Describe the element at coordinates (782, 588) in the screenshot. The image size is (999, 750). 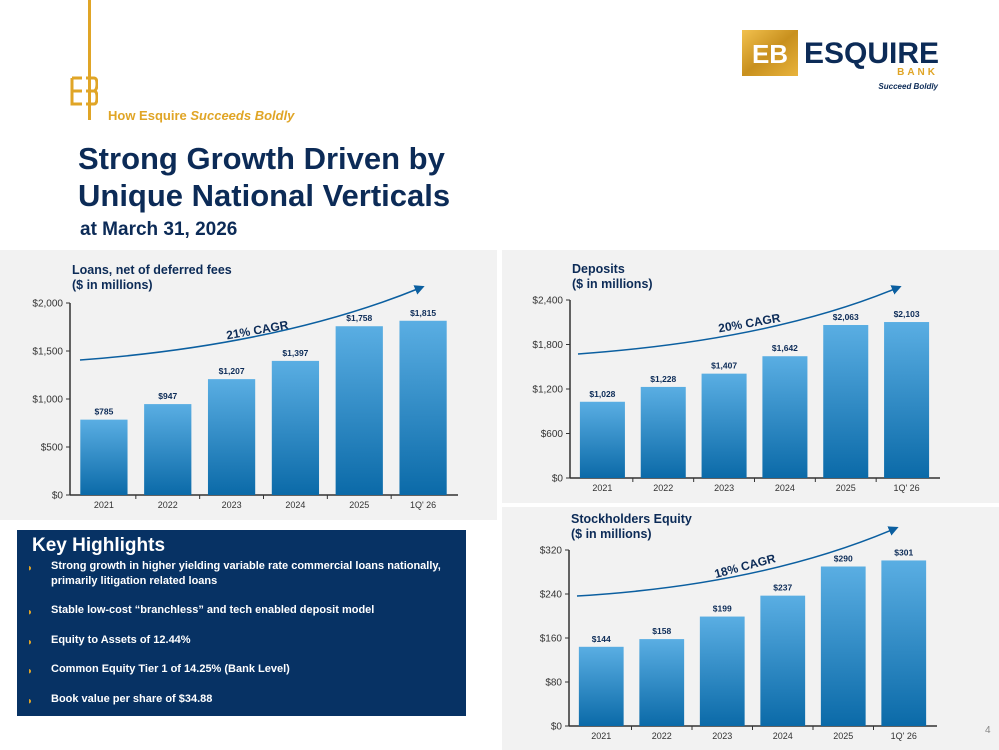
I see `data-label: $237` at that location.